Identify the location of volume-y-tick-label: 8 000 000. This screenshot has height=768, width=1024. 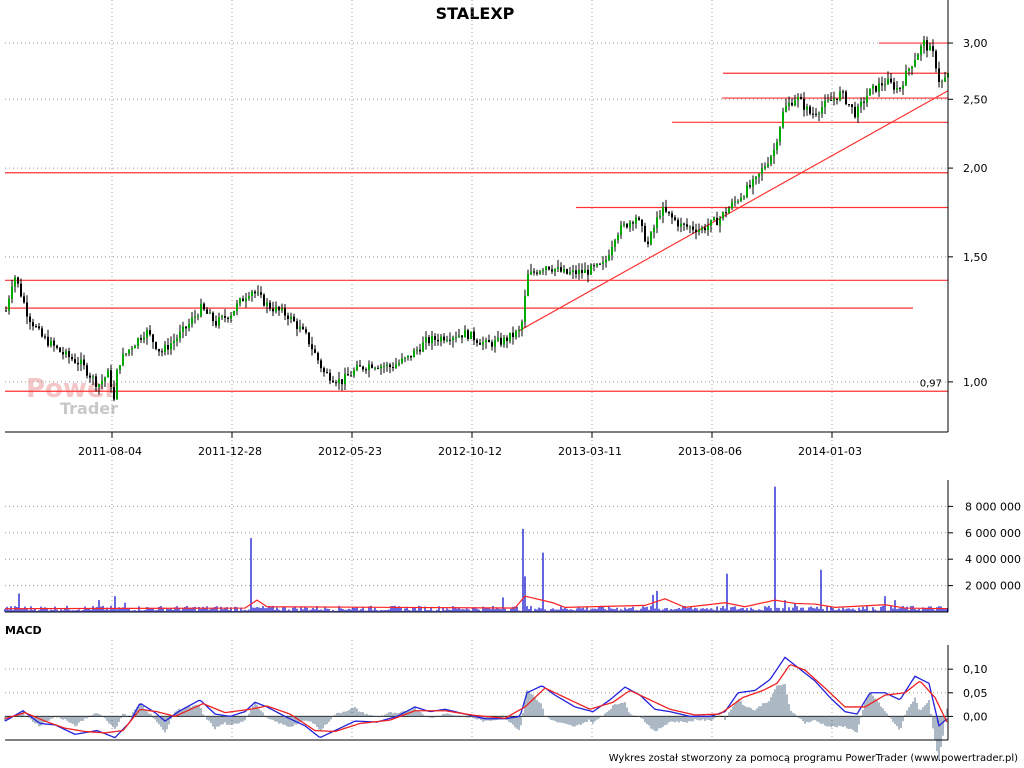
(993, 506).